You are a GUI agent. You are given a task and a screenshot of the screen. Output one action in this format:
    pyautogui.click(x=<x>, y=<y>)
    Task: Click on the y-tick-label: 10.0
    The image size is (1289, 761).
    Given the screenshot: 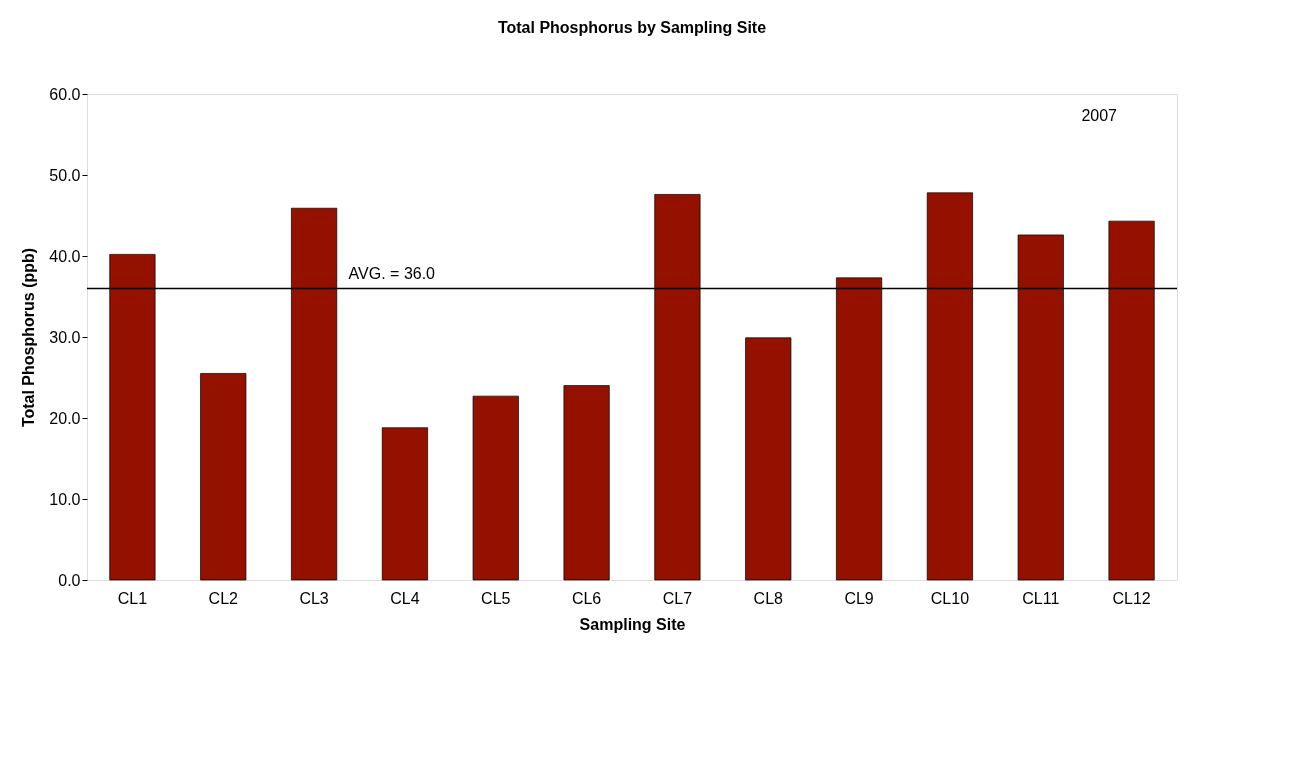 What is the action you would take?
    pyautogui.click(x=65, y=499)
    